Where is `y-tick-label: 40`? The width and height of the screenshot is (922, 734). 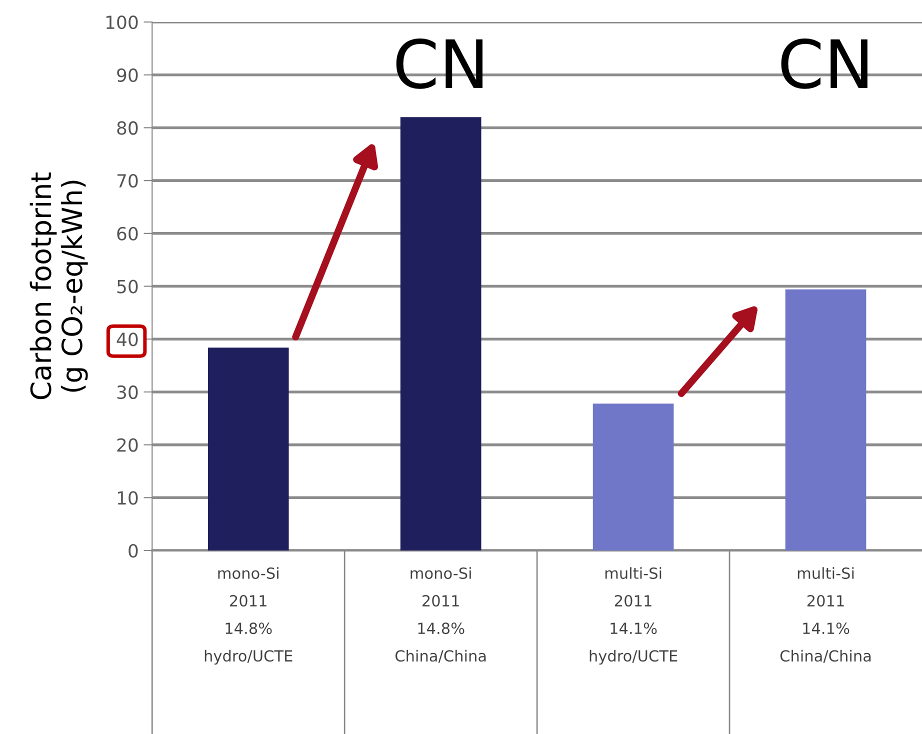
y-tick-label: 40 is located at coordinates (127, 339).